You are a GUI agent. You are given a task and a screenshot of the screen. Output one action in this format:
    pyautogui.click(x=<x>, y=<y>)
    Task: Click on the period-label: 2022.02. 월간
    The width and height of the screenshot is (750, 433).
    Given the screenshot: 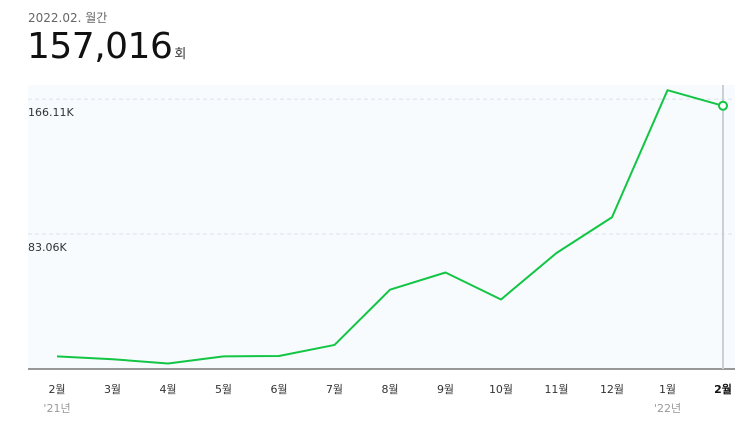 What is the action you would take?
    pyautogui.click(x=68, y=18)
    